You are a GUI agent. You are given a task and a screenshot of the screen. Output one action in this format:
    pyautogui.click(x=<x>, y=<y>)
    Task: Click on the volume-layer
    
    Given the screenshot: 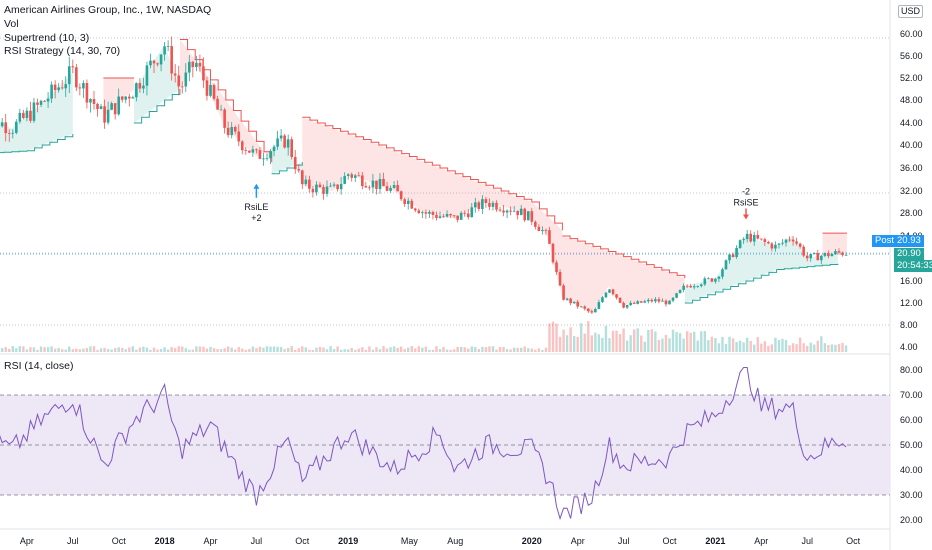 What is the action you would take?
    pyautogui.click(x=424, y=336)
    